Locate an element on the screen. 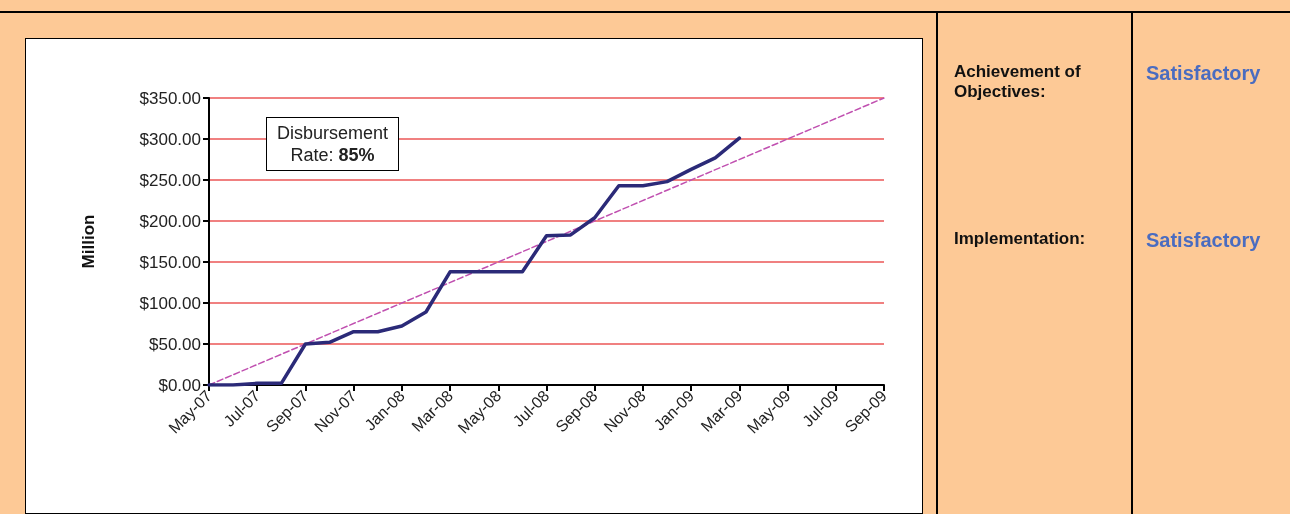 The image size is (1290, 514). annotation: Disbursement Rate: 85% is located at coordinates (333, 144).